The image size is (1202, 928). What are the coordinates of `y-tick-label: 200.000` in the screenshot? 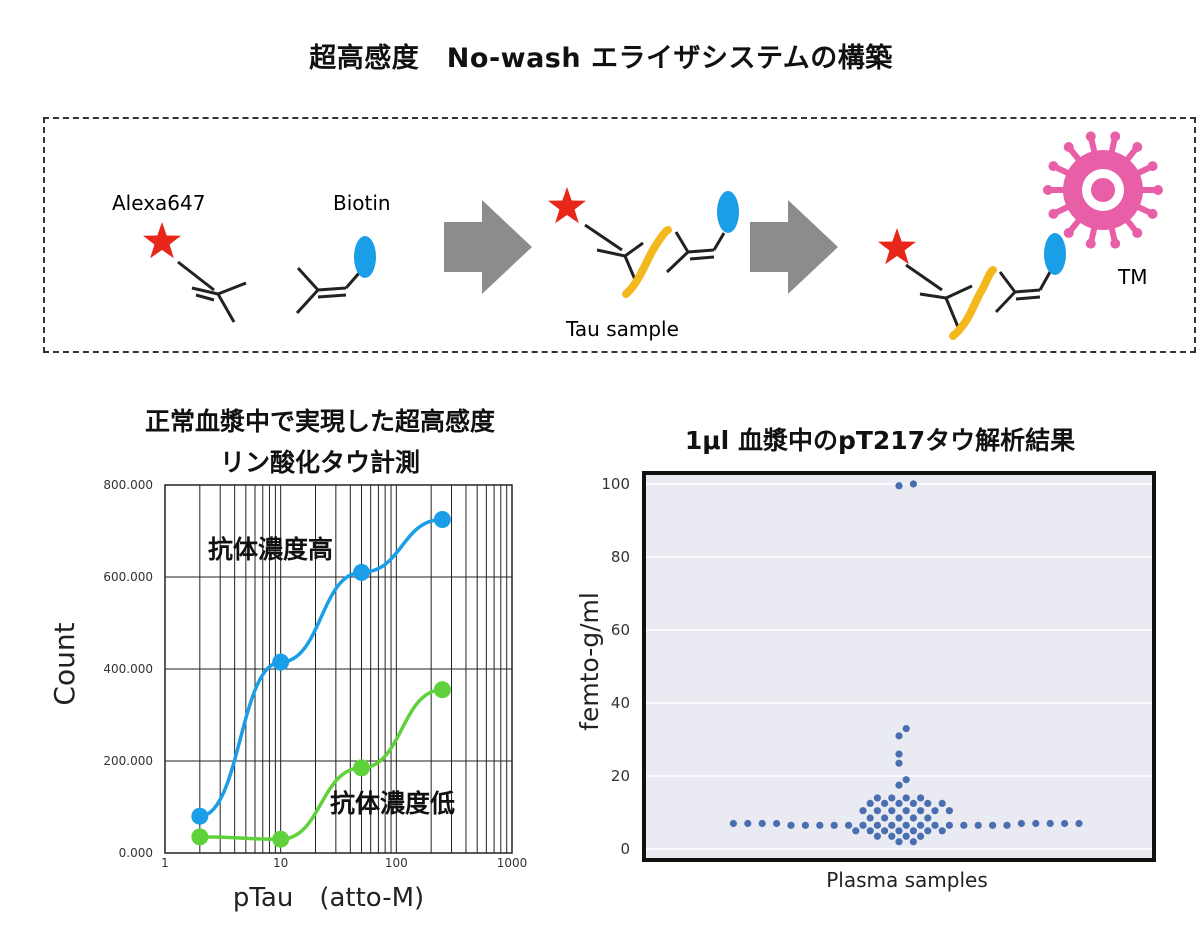 It's located at (128, 761).